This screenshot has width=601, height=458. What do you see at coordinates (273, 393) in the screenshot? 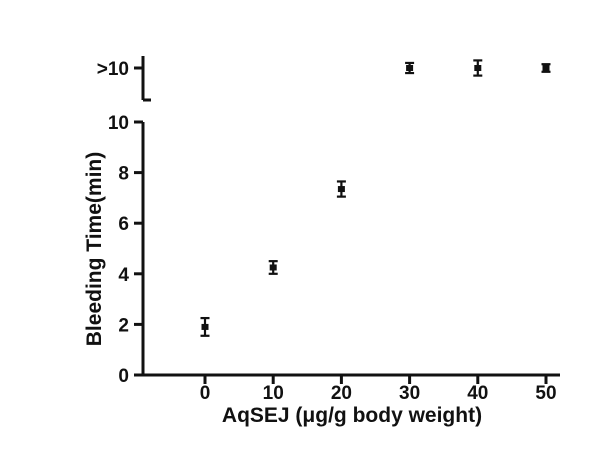
I see `x-tick-label: 10` at bounding box center [273, 393].